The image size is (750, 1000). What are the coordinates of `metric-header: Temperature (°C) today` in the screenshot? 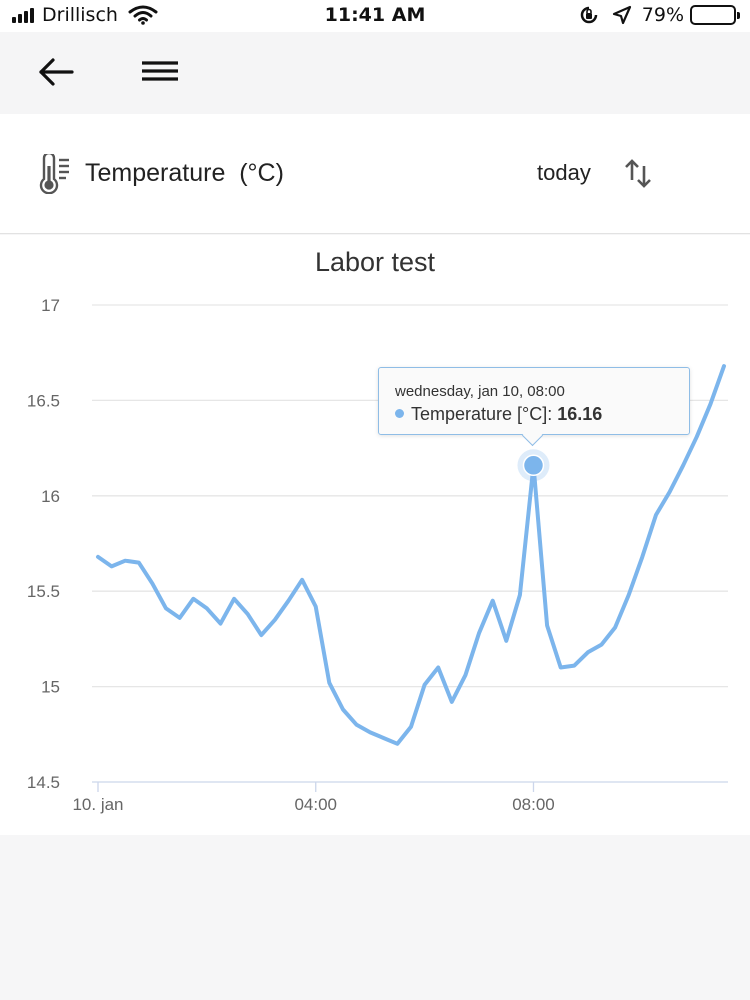 It's located at (375, 174).